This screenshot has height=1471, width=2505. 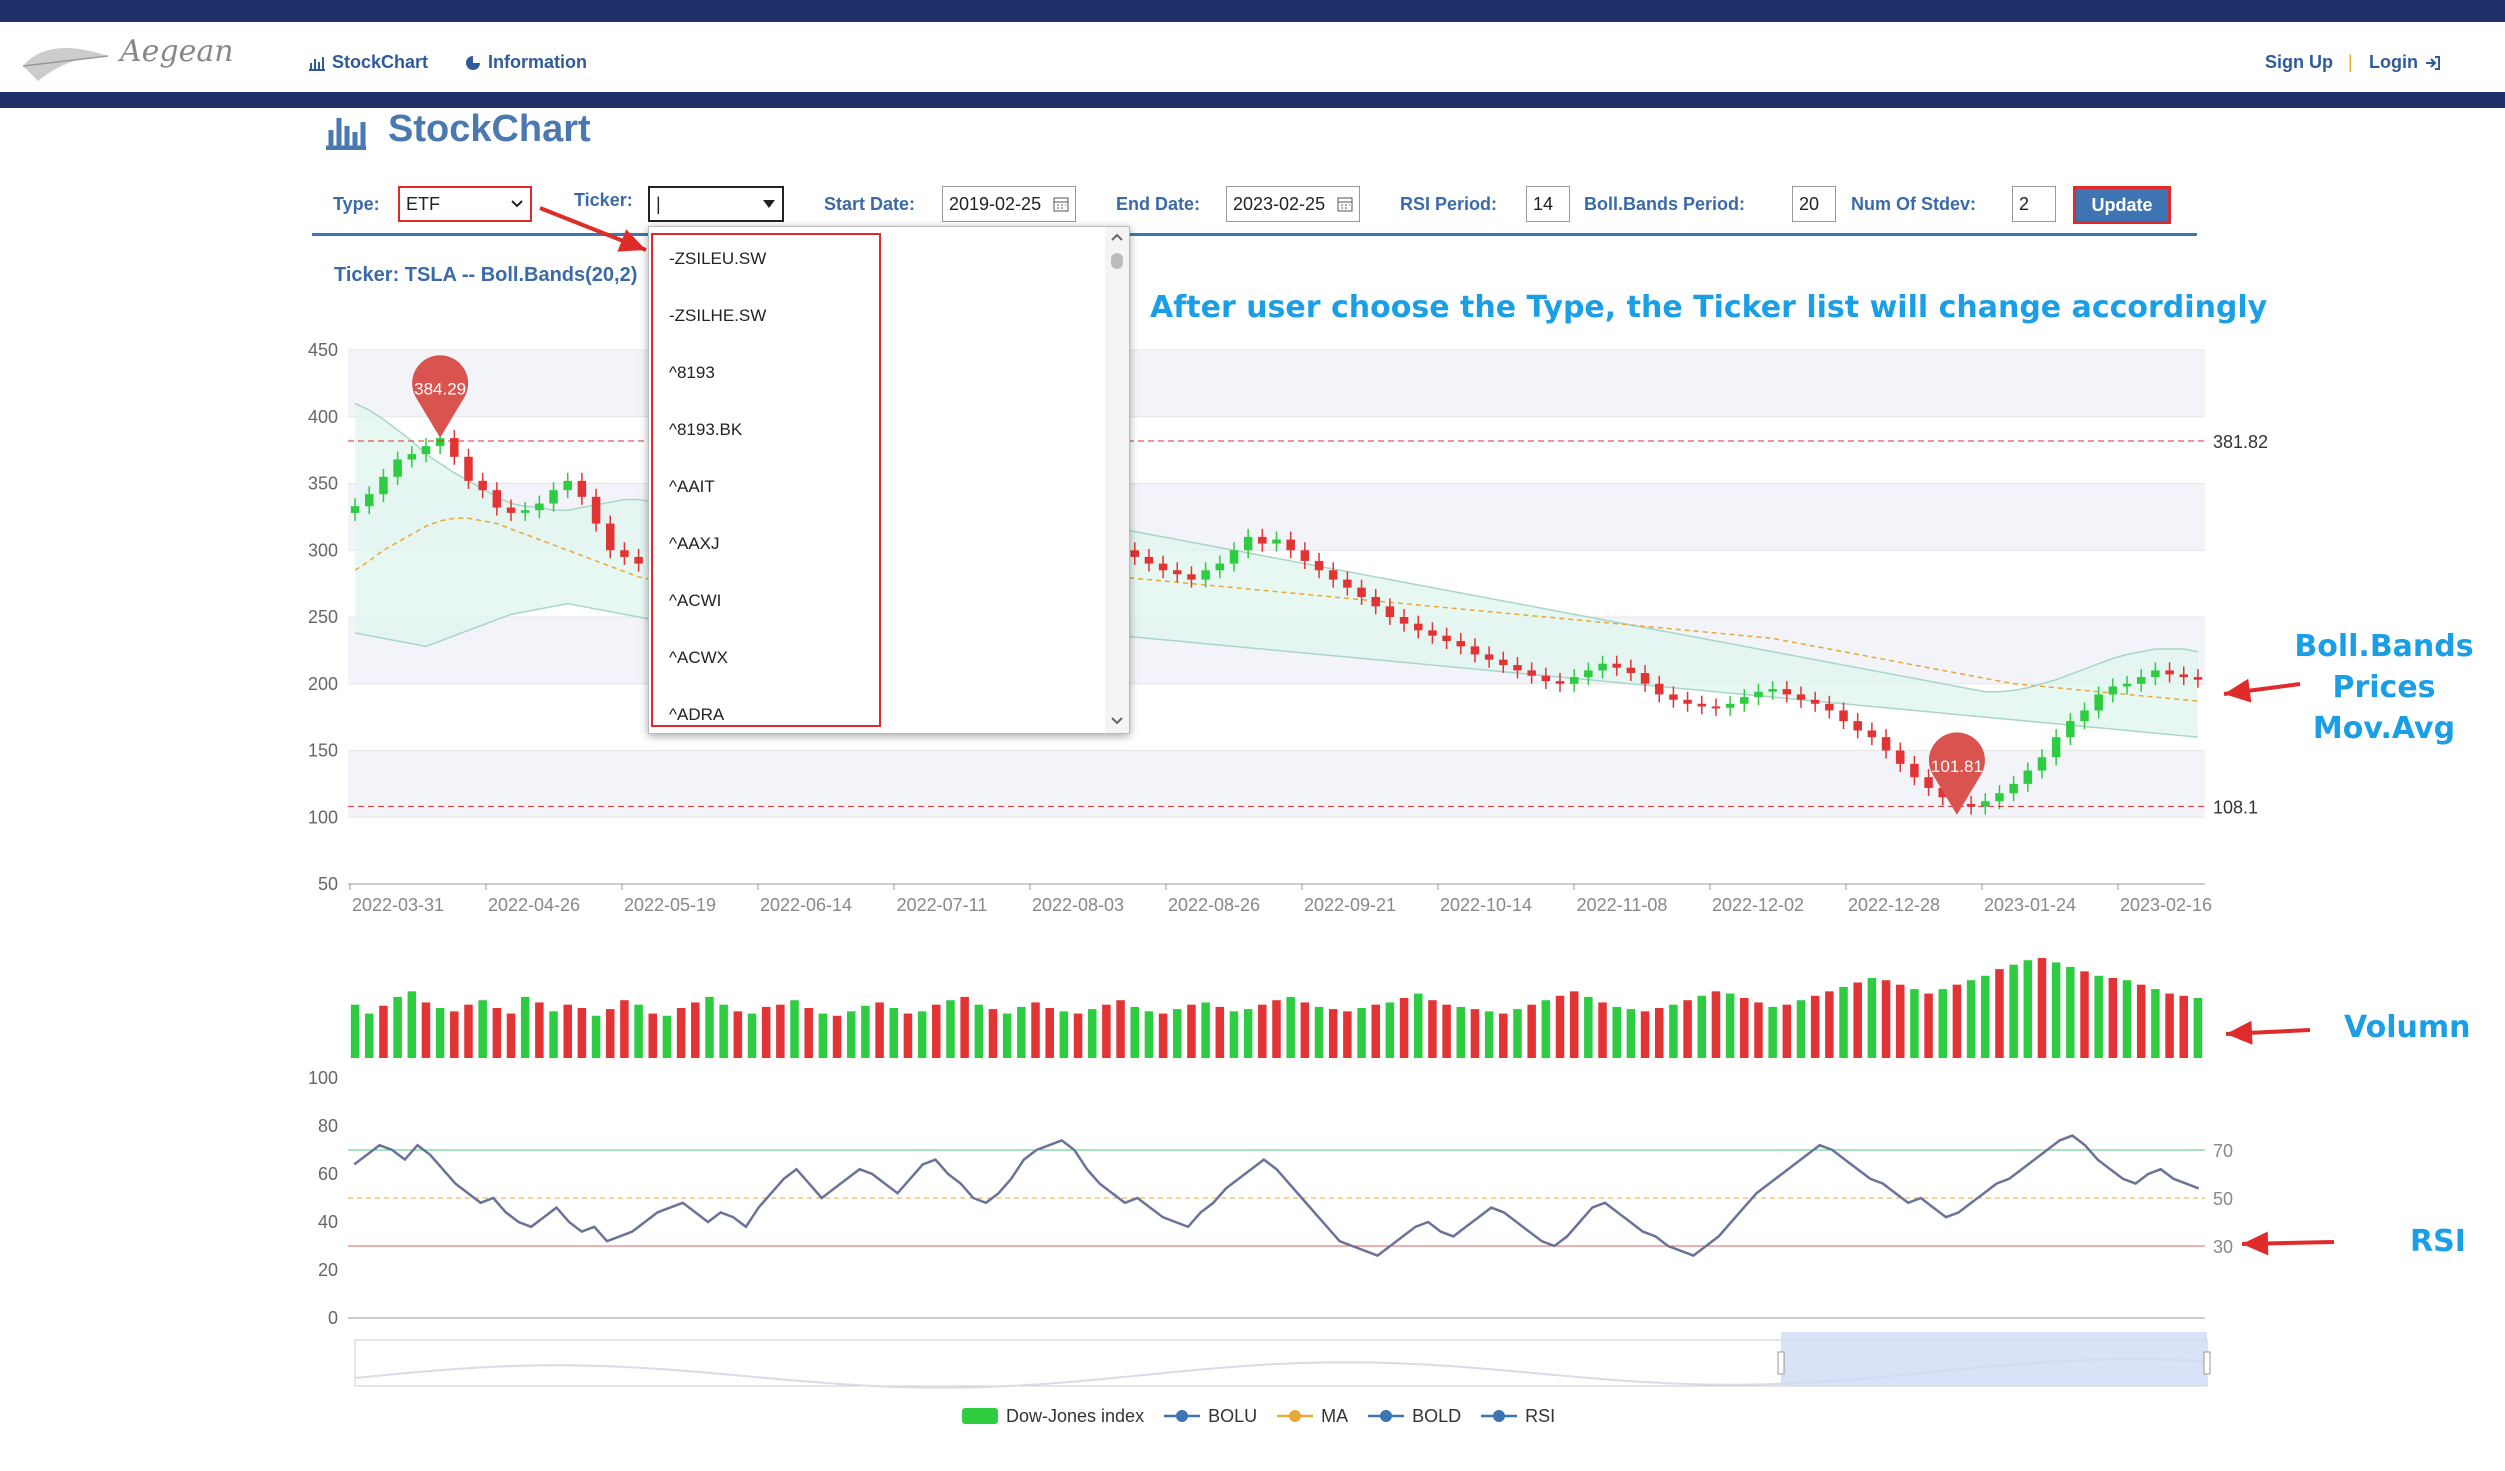 I want to click on ticker-option: -ZSILEU.SW, so click(x=718, y=258).